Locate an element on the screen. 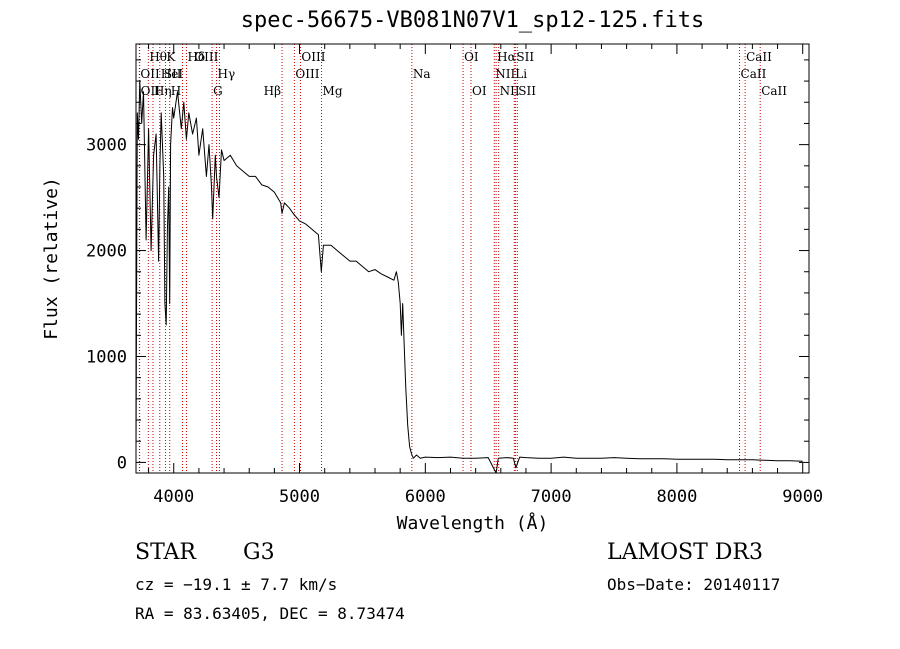 The height and width of the screenshot is (649, 900). survey-name: LAMOST DR3 is located at coordinates (685, 552).